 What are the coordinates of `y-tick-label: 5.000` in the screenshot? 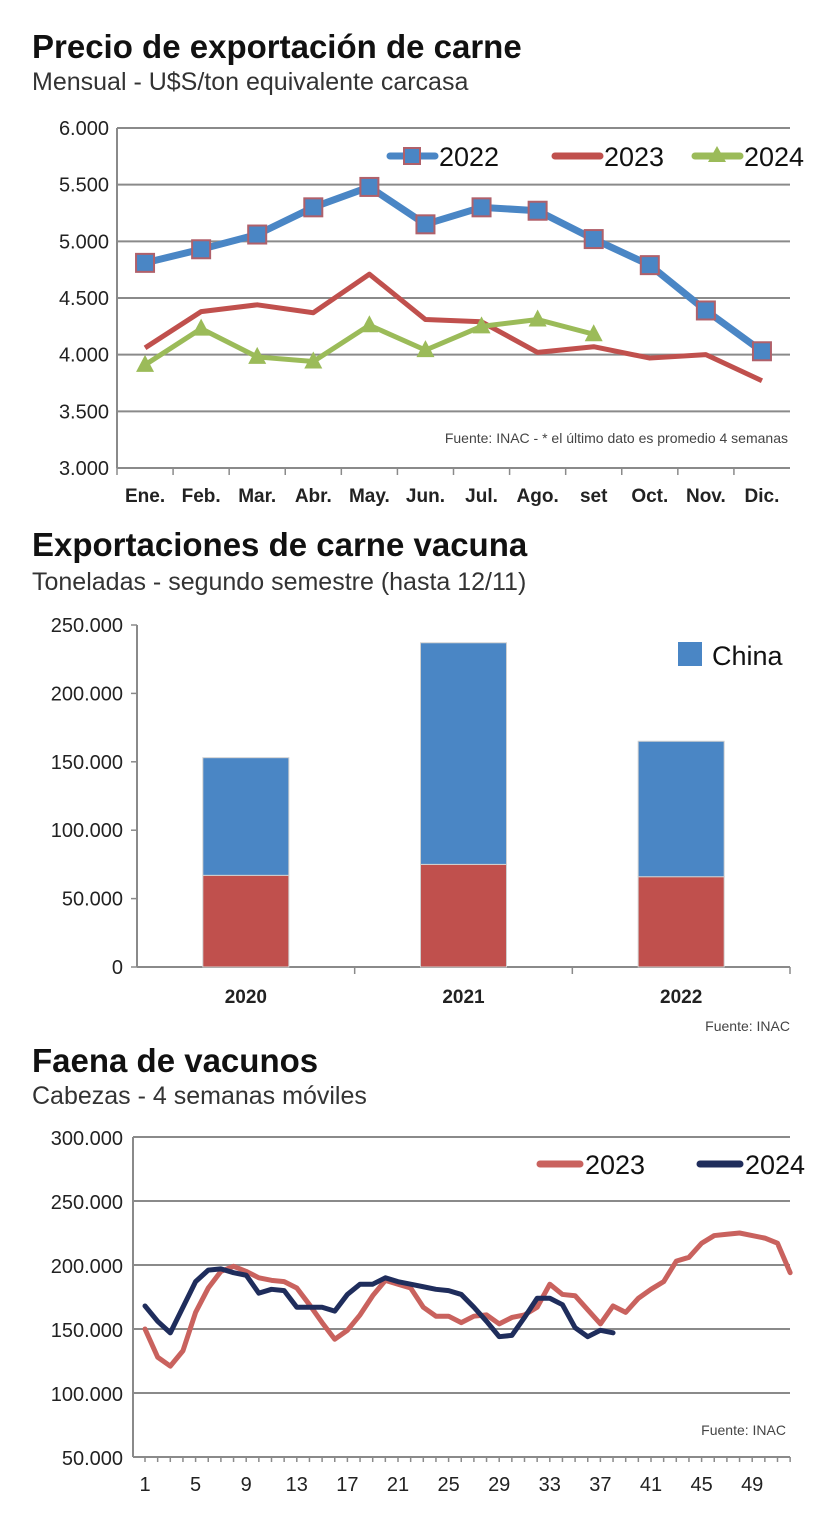 It's located at (84, 242).